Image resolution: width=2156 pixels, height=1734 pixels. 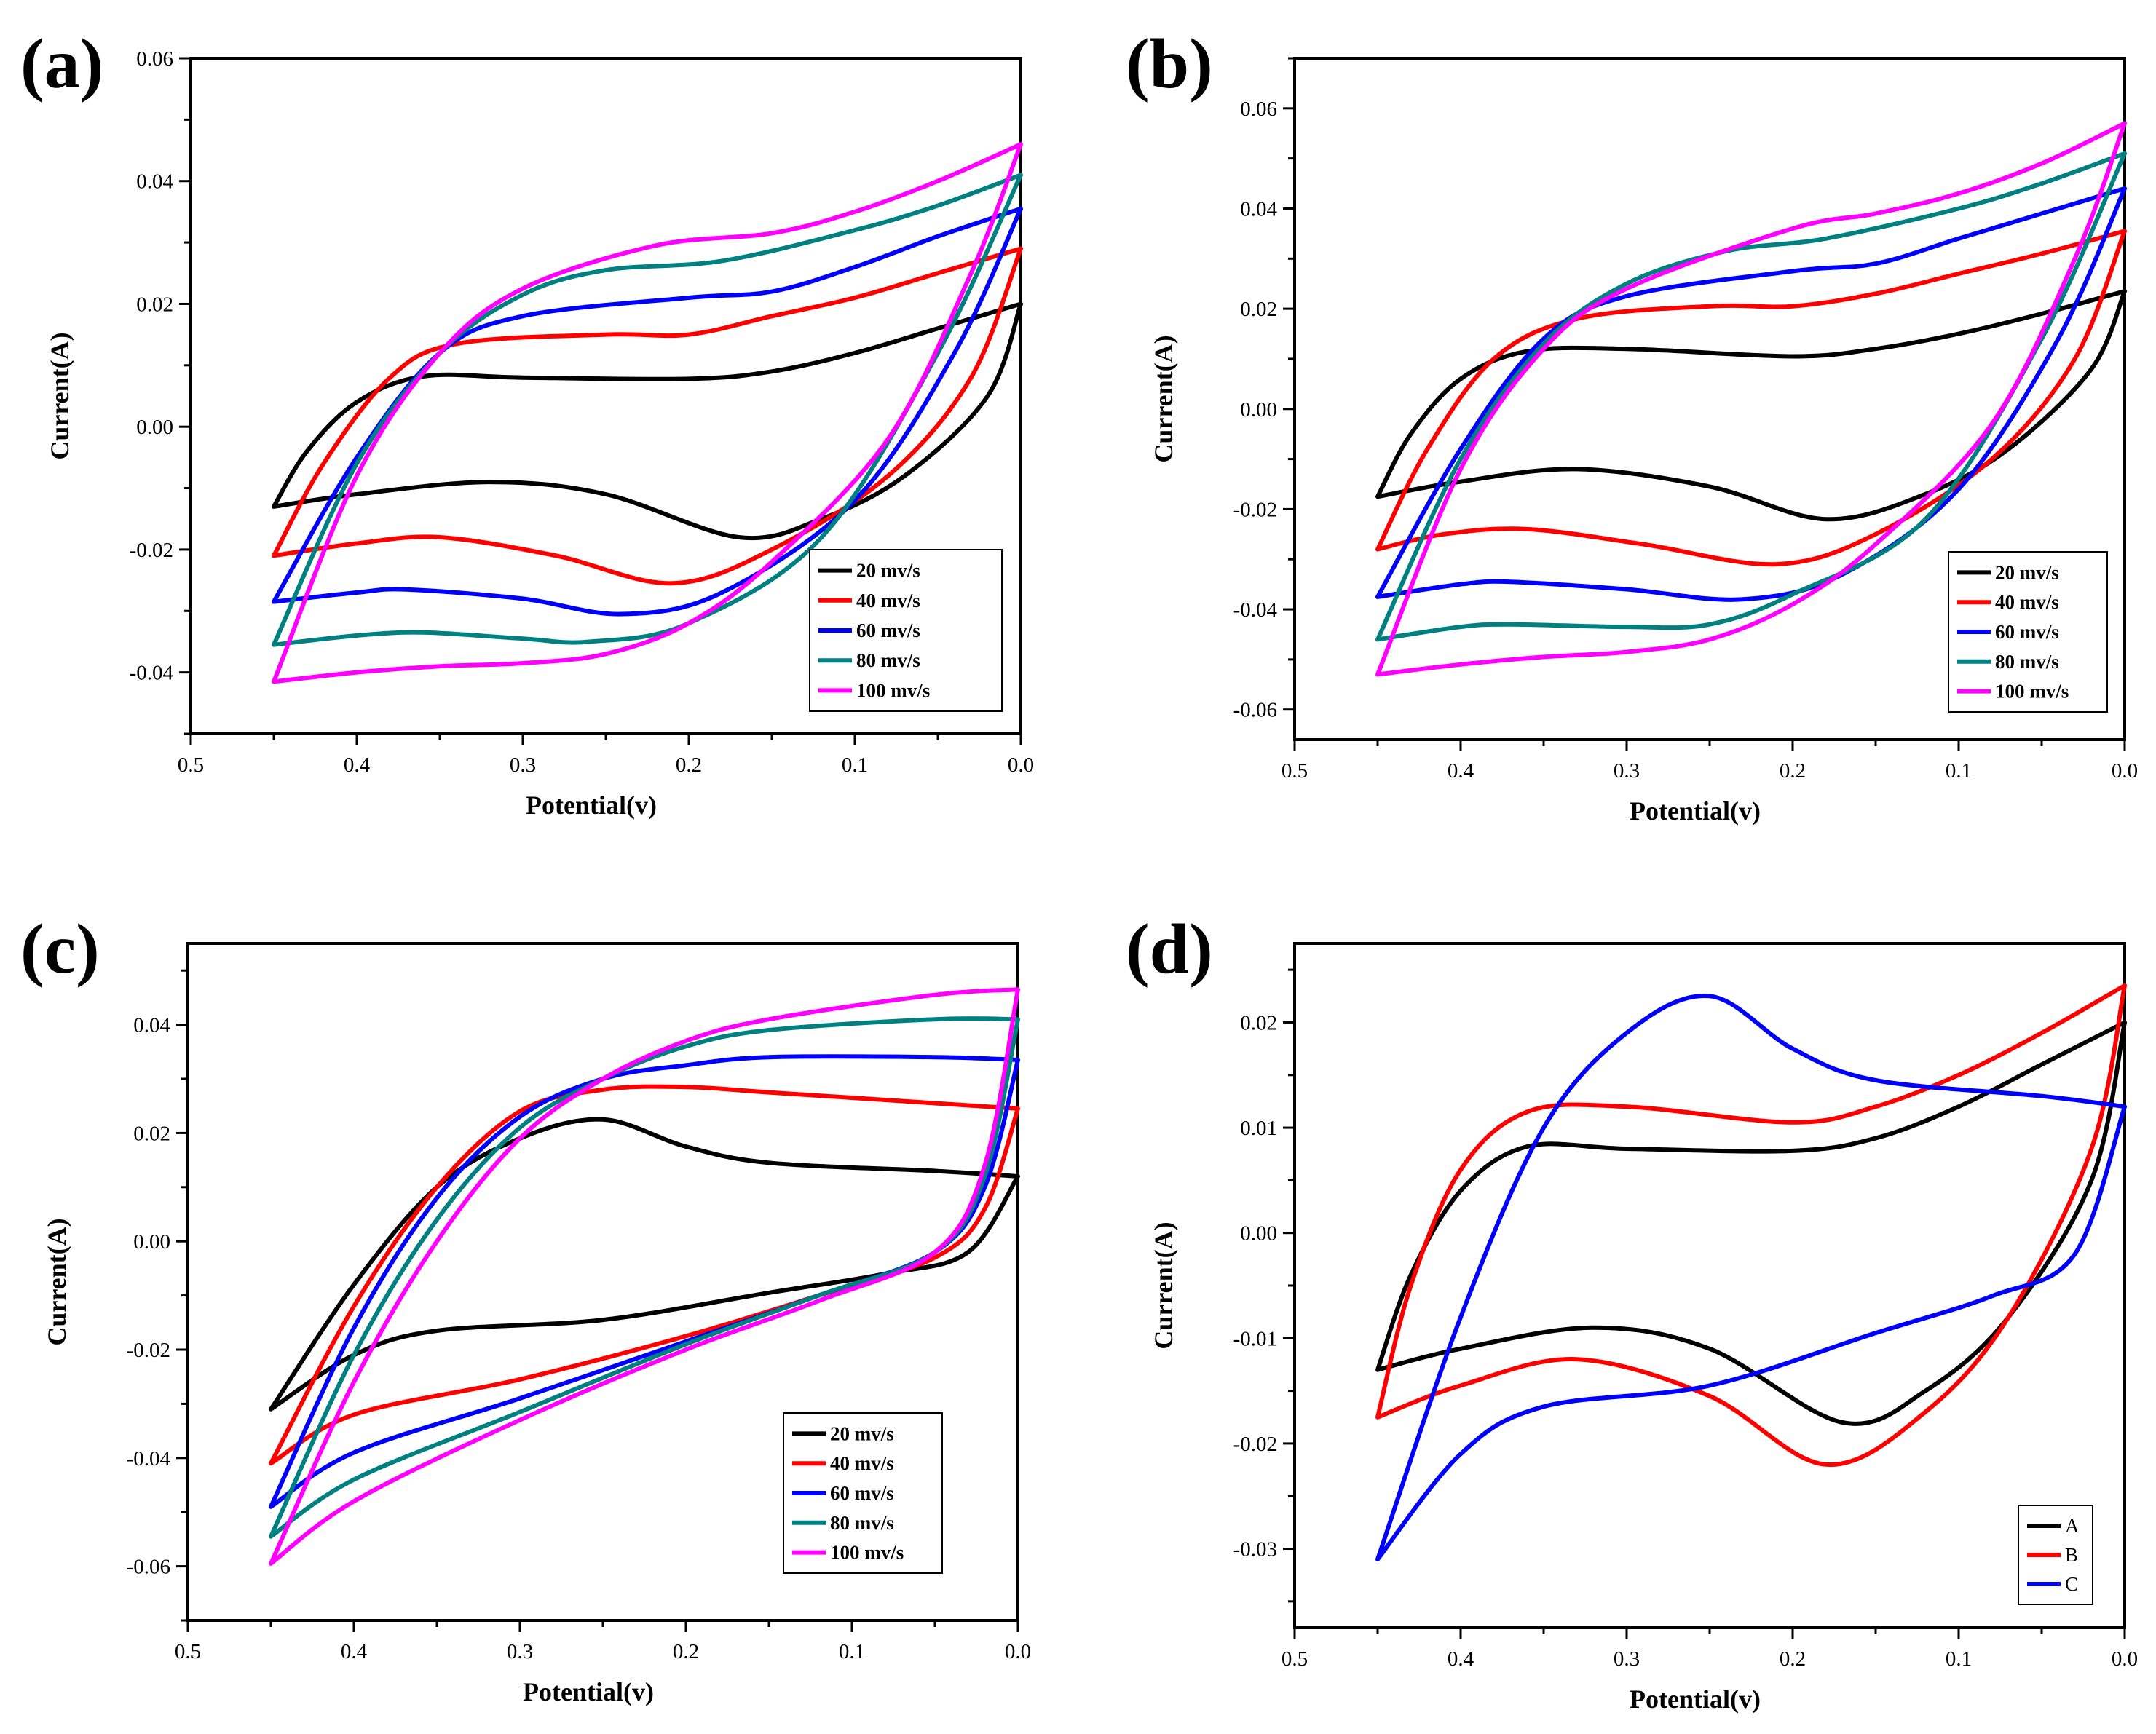 What do you see at coordinates (2071, 1584) in the screenshot?
I see `legend-label: C` at bounding box center [2071, 1584].